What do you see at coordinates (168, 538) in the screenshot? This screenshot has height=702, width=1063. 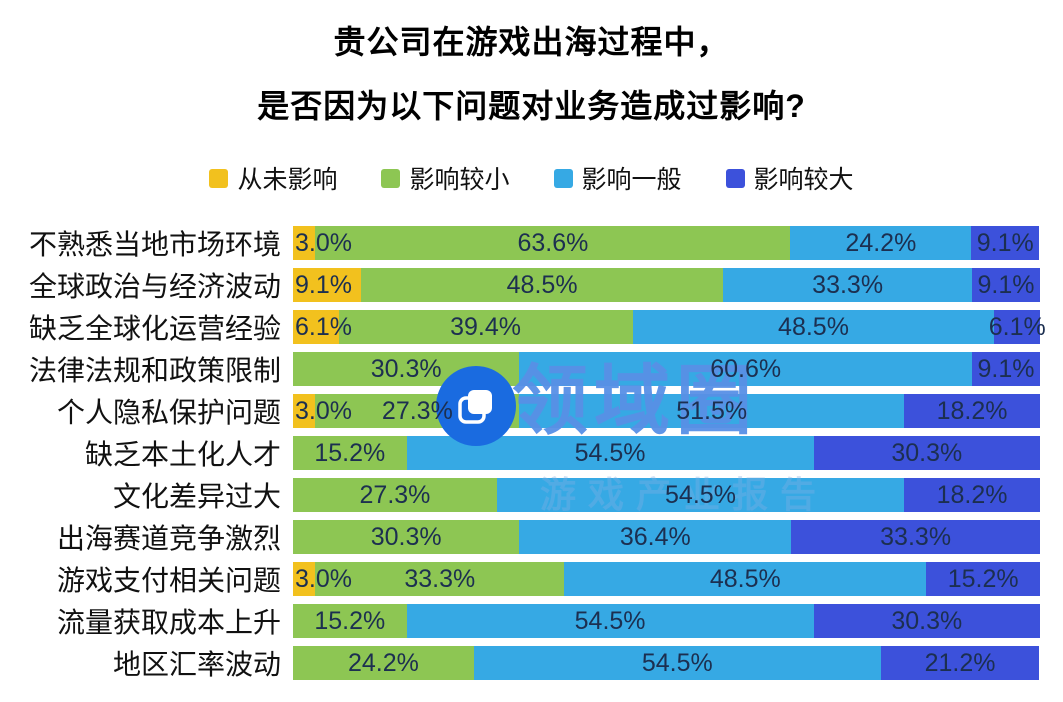 I see `row-label: 出海赛道竞争激烈` at bounding box center [168, 538].